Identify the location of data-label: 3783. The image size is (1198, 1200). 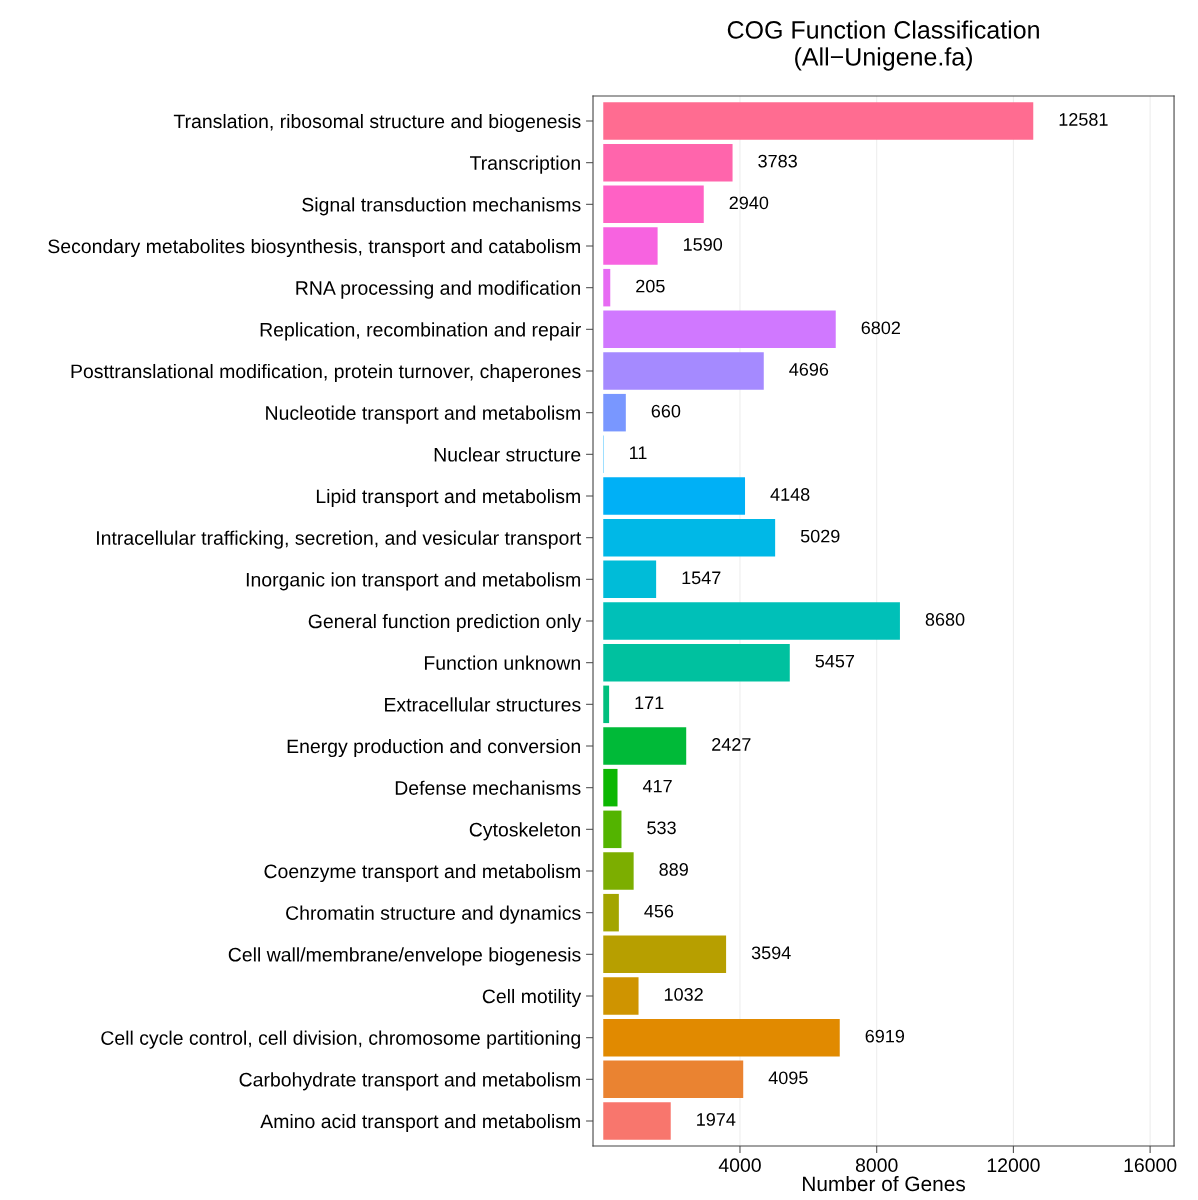
(777, 161).